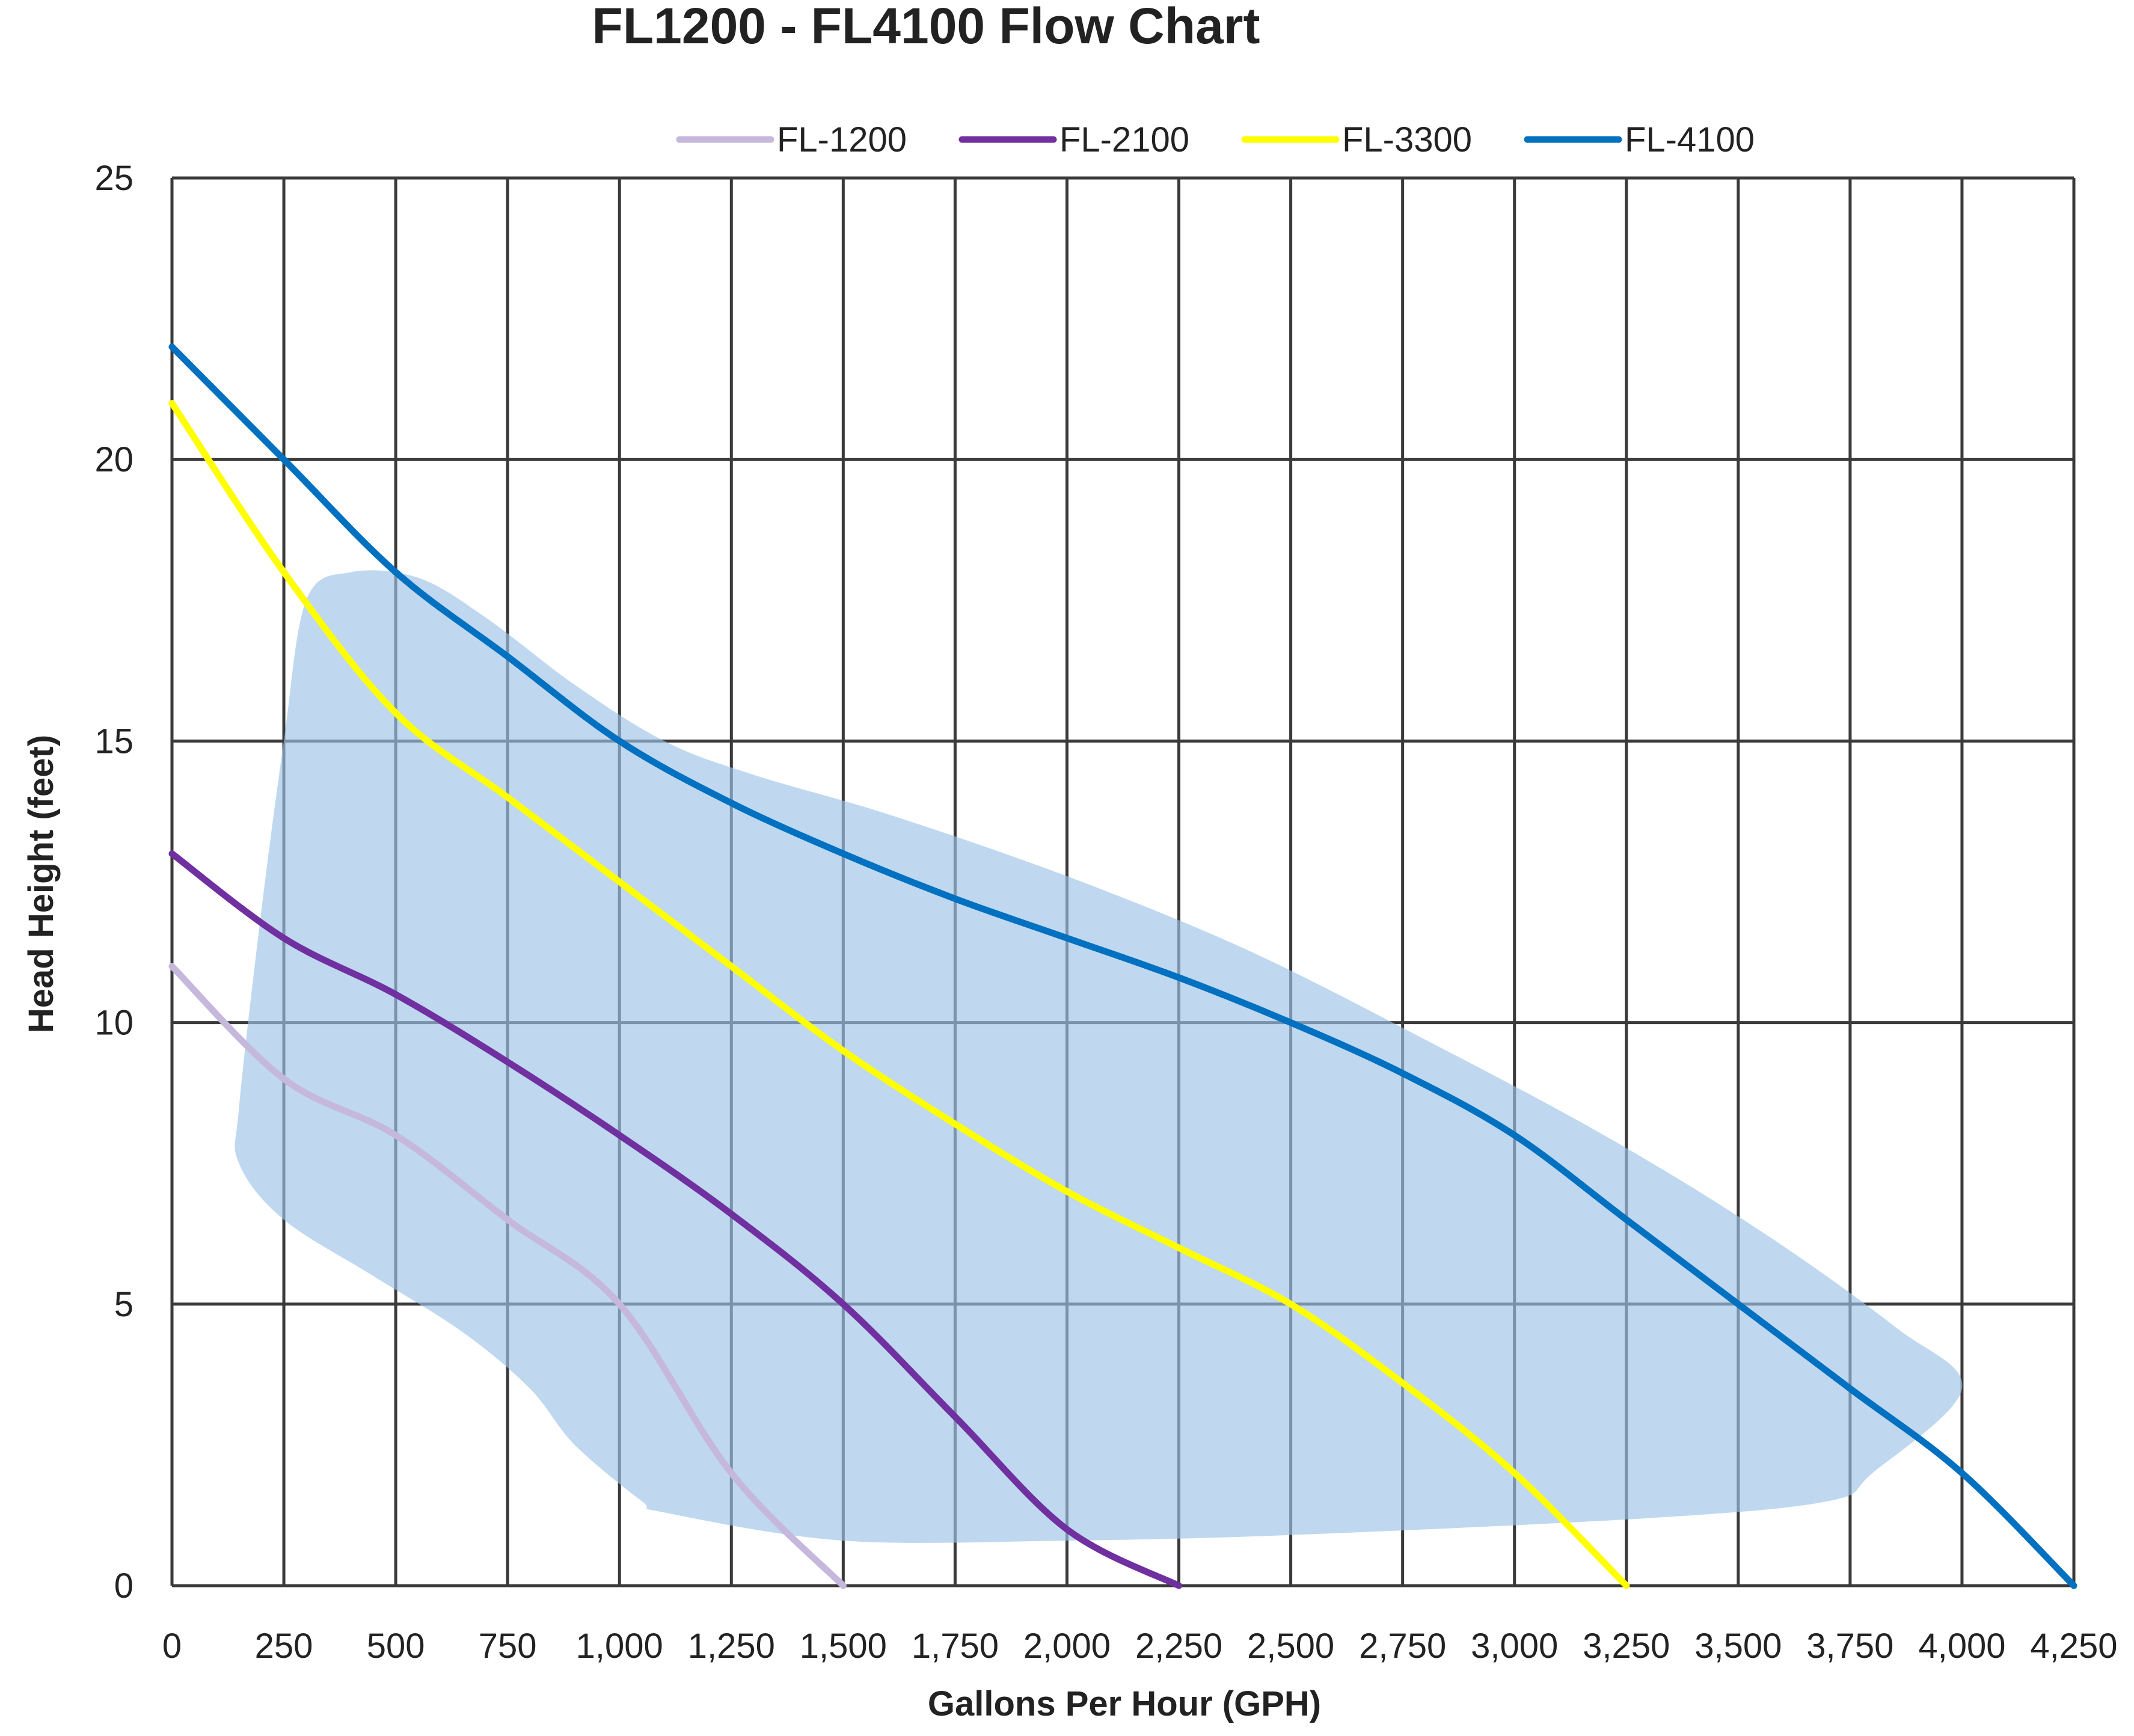 The height and width of the screenshot is (1736, 2134). What do you see at coordinates (508, 1646) in the screenshot?
I see `x-tick-label: 750` at bounding box center [508, 1646].